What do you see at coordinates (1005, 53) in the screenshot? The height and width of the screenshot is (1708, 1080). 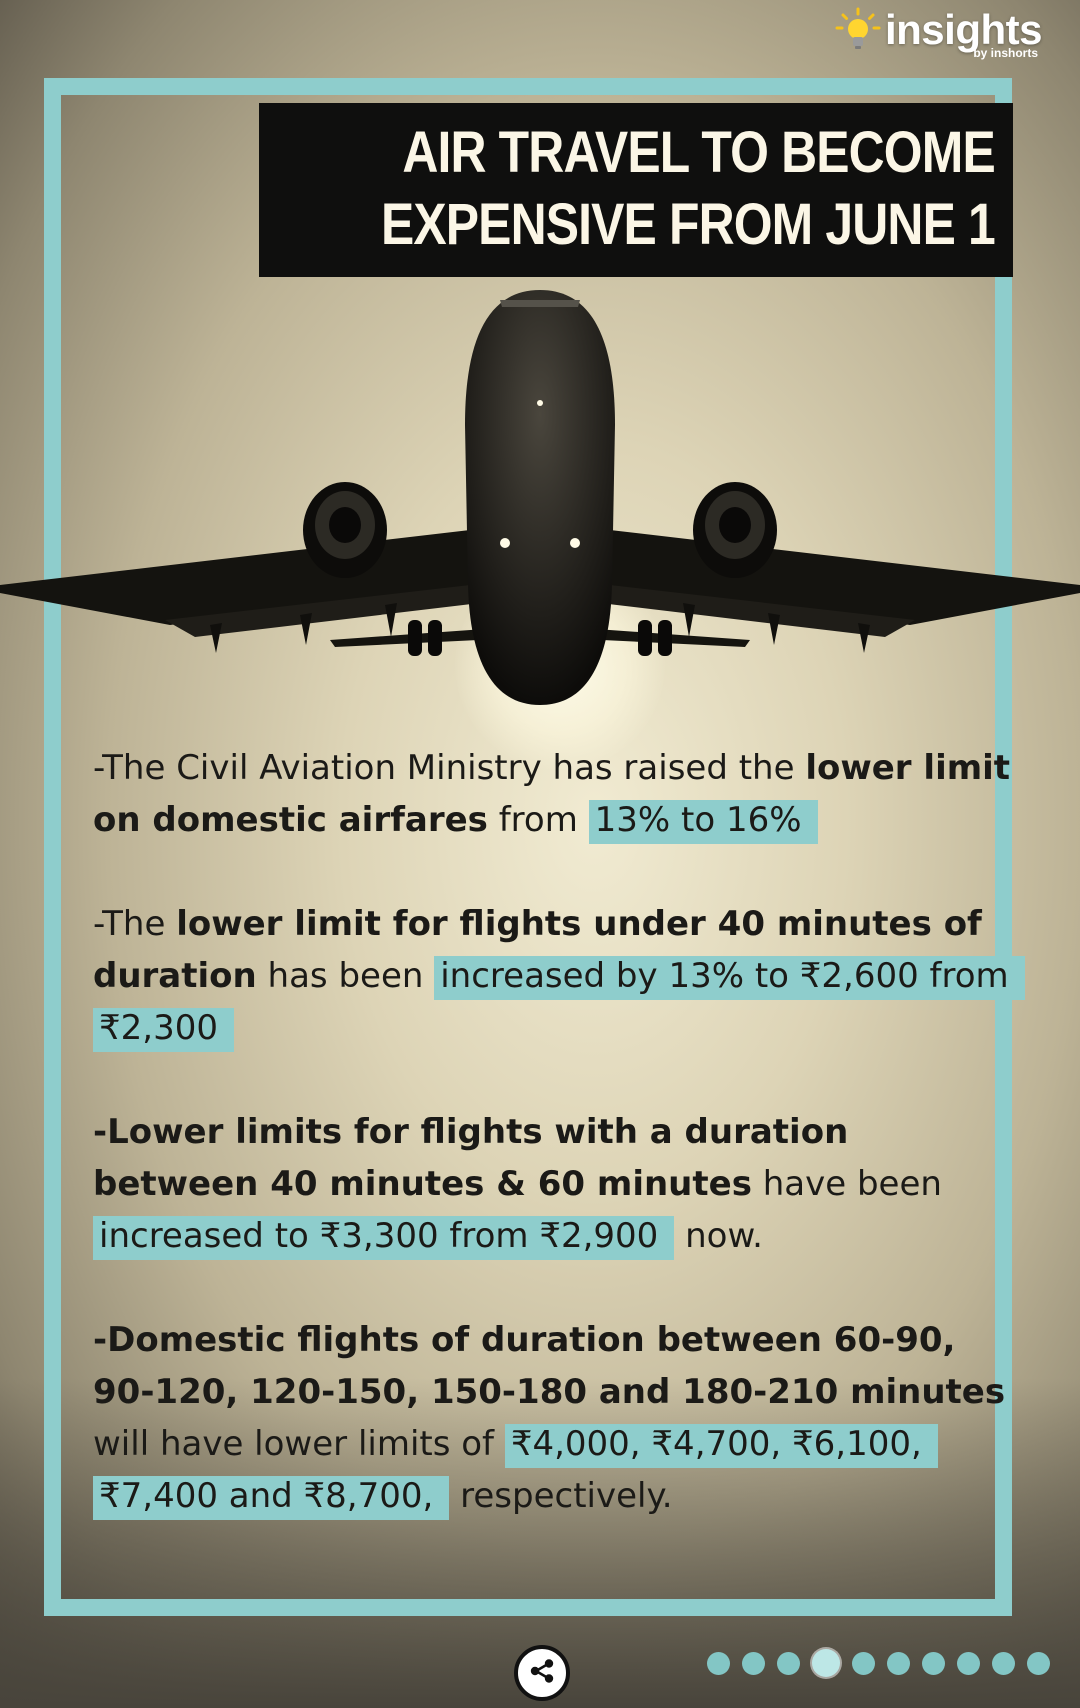 I see `brand-subtitle: by inshorts` at bounding box center [1005, 53].